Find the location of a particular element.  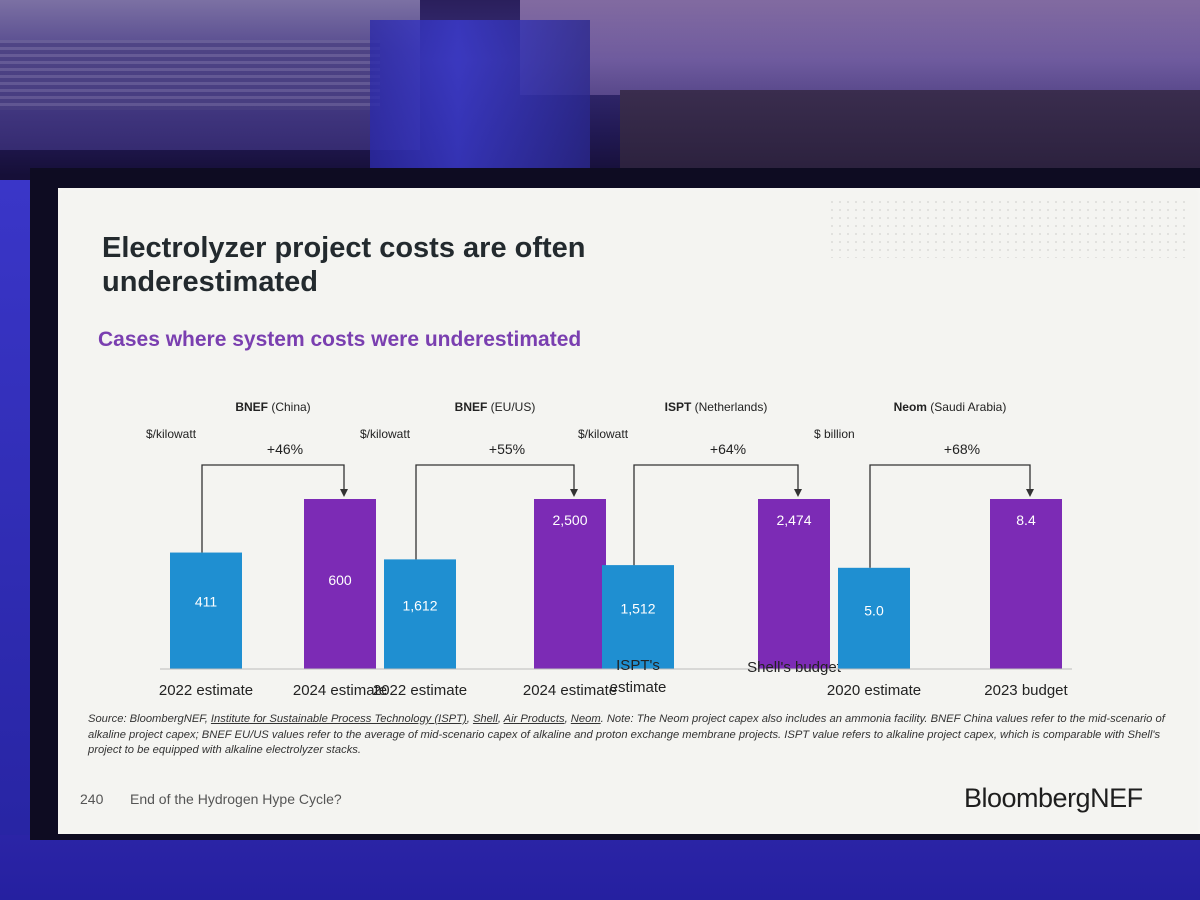

panel-title: ISPT (Netherlands) is located at coordinates (716, 407).